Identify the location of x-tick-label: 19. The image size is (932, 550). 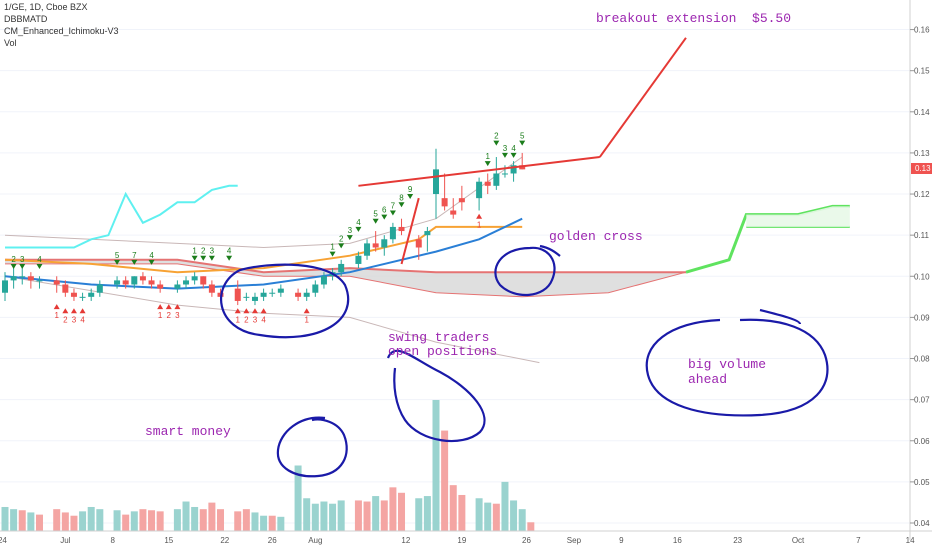
(461, 540).